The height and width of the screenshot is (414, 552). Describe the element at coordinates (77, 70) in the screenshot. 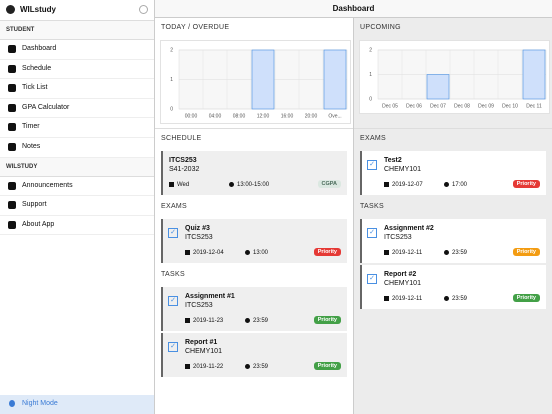

I see `menu-item: Schedule` at that location.